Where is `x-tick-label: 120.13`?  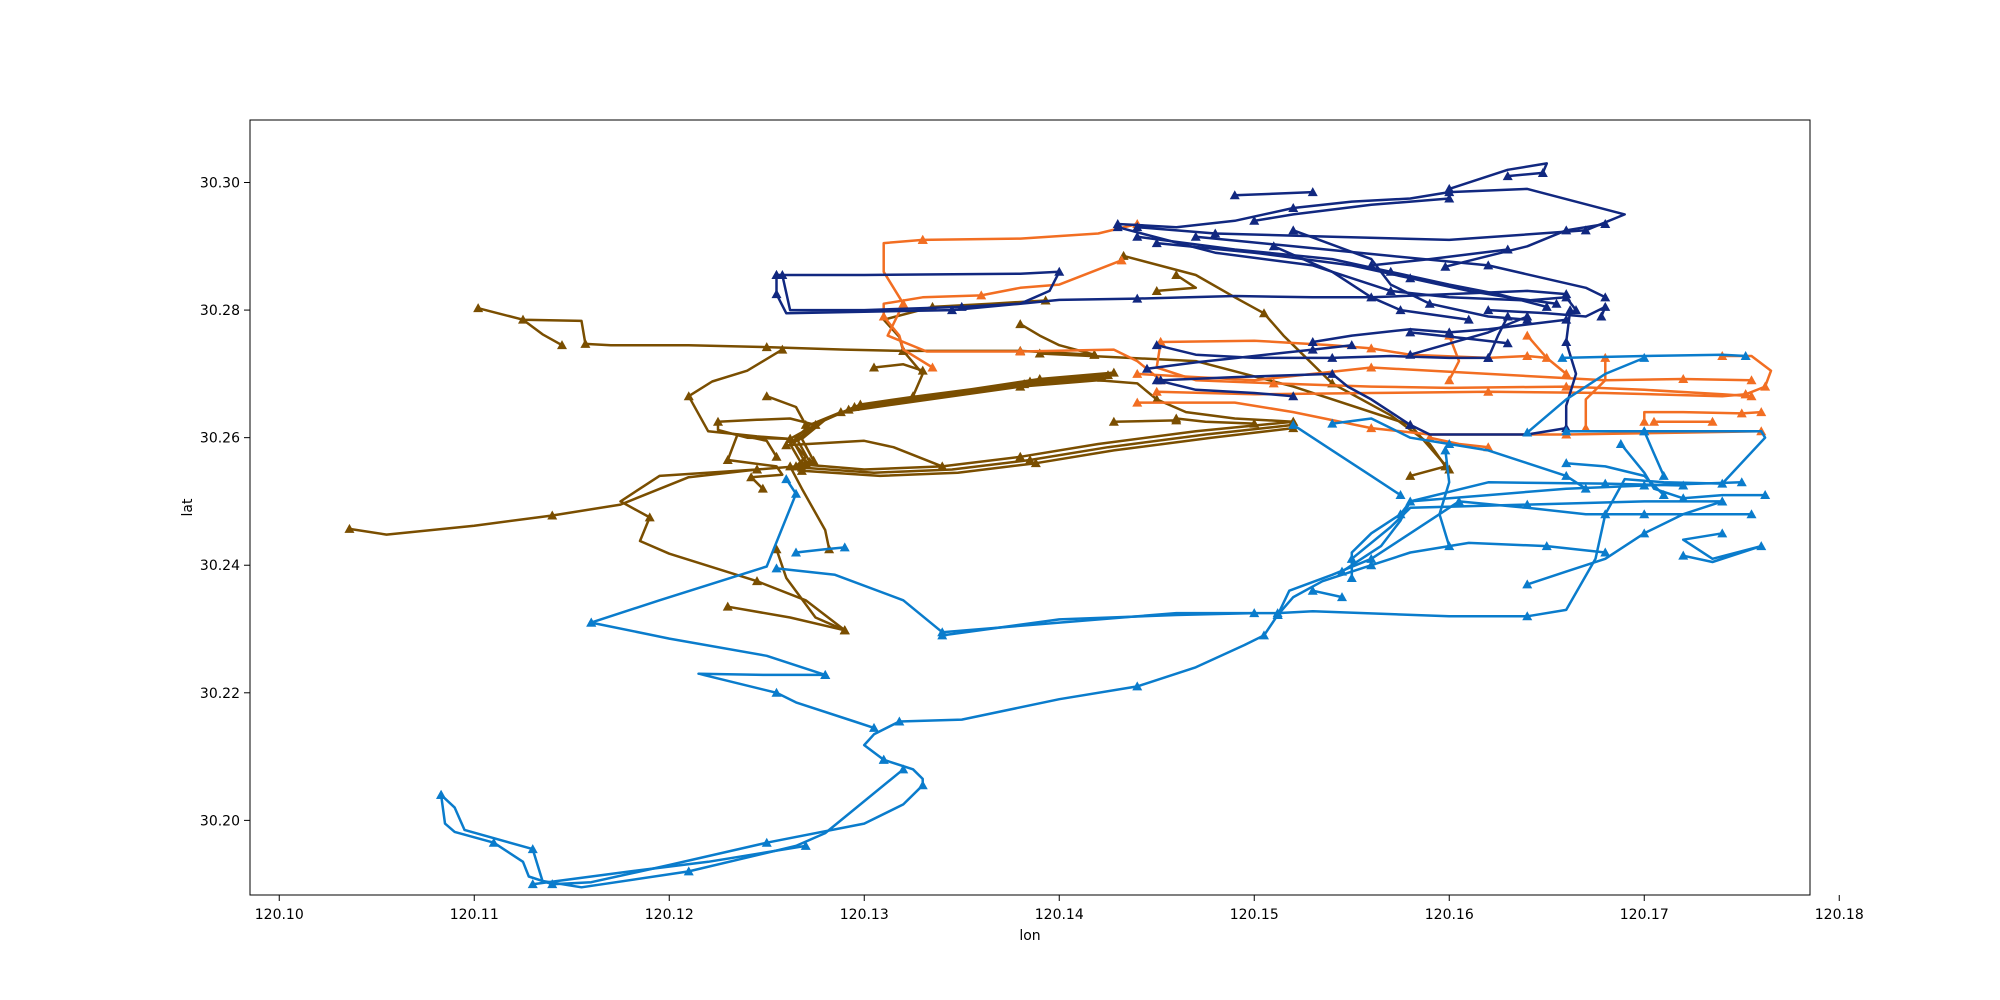 x-tick-label: 120.13 is located at coordinates (864, 915).